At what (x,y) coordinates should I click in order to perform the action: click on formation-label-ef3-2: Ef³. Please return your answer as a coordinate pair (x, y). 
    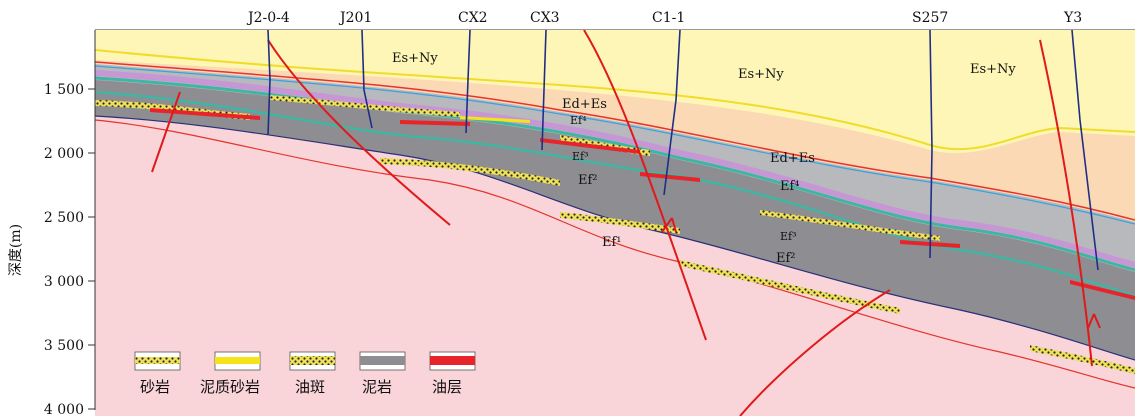
    Looking at the image, I should click on (788, 236).